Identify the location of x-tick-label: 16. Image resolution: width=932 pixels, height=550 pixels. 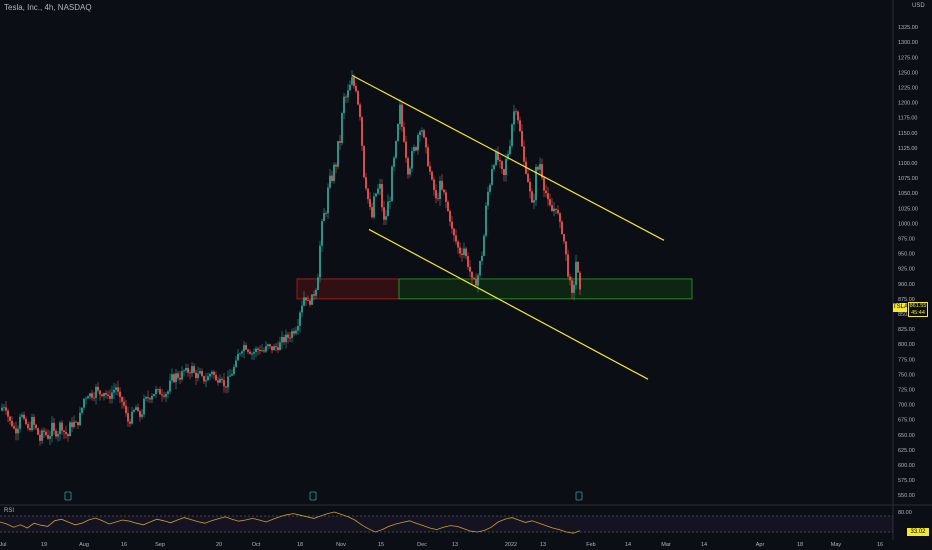
(124, 545).